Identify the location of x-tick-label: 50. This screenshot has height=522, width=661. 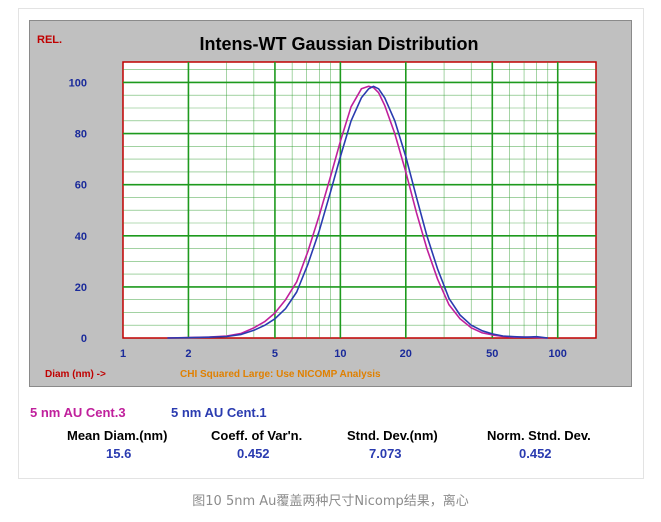
(492, 354).